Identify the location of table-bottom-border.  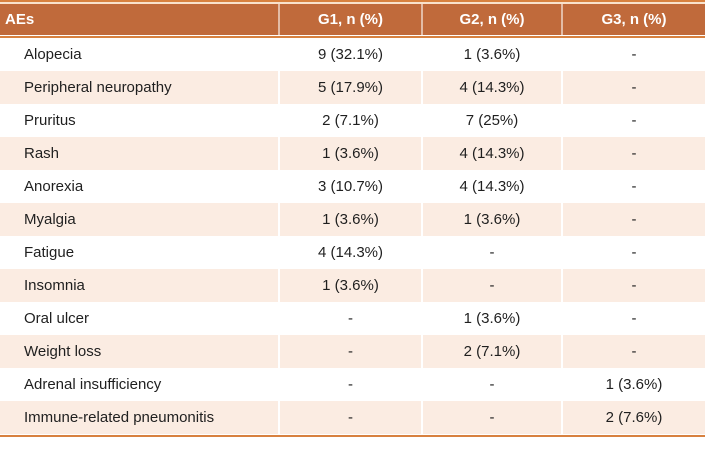
(352, 436).